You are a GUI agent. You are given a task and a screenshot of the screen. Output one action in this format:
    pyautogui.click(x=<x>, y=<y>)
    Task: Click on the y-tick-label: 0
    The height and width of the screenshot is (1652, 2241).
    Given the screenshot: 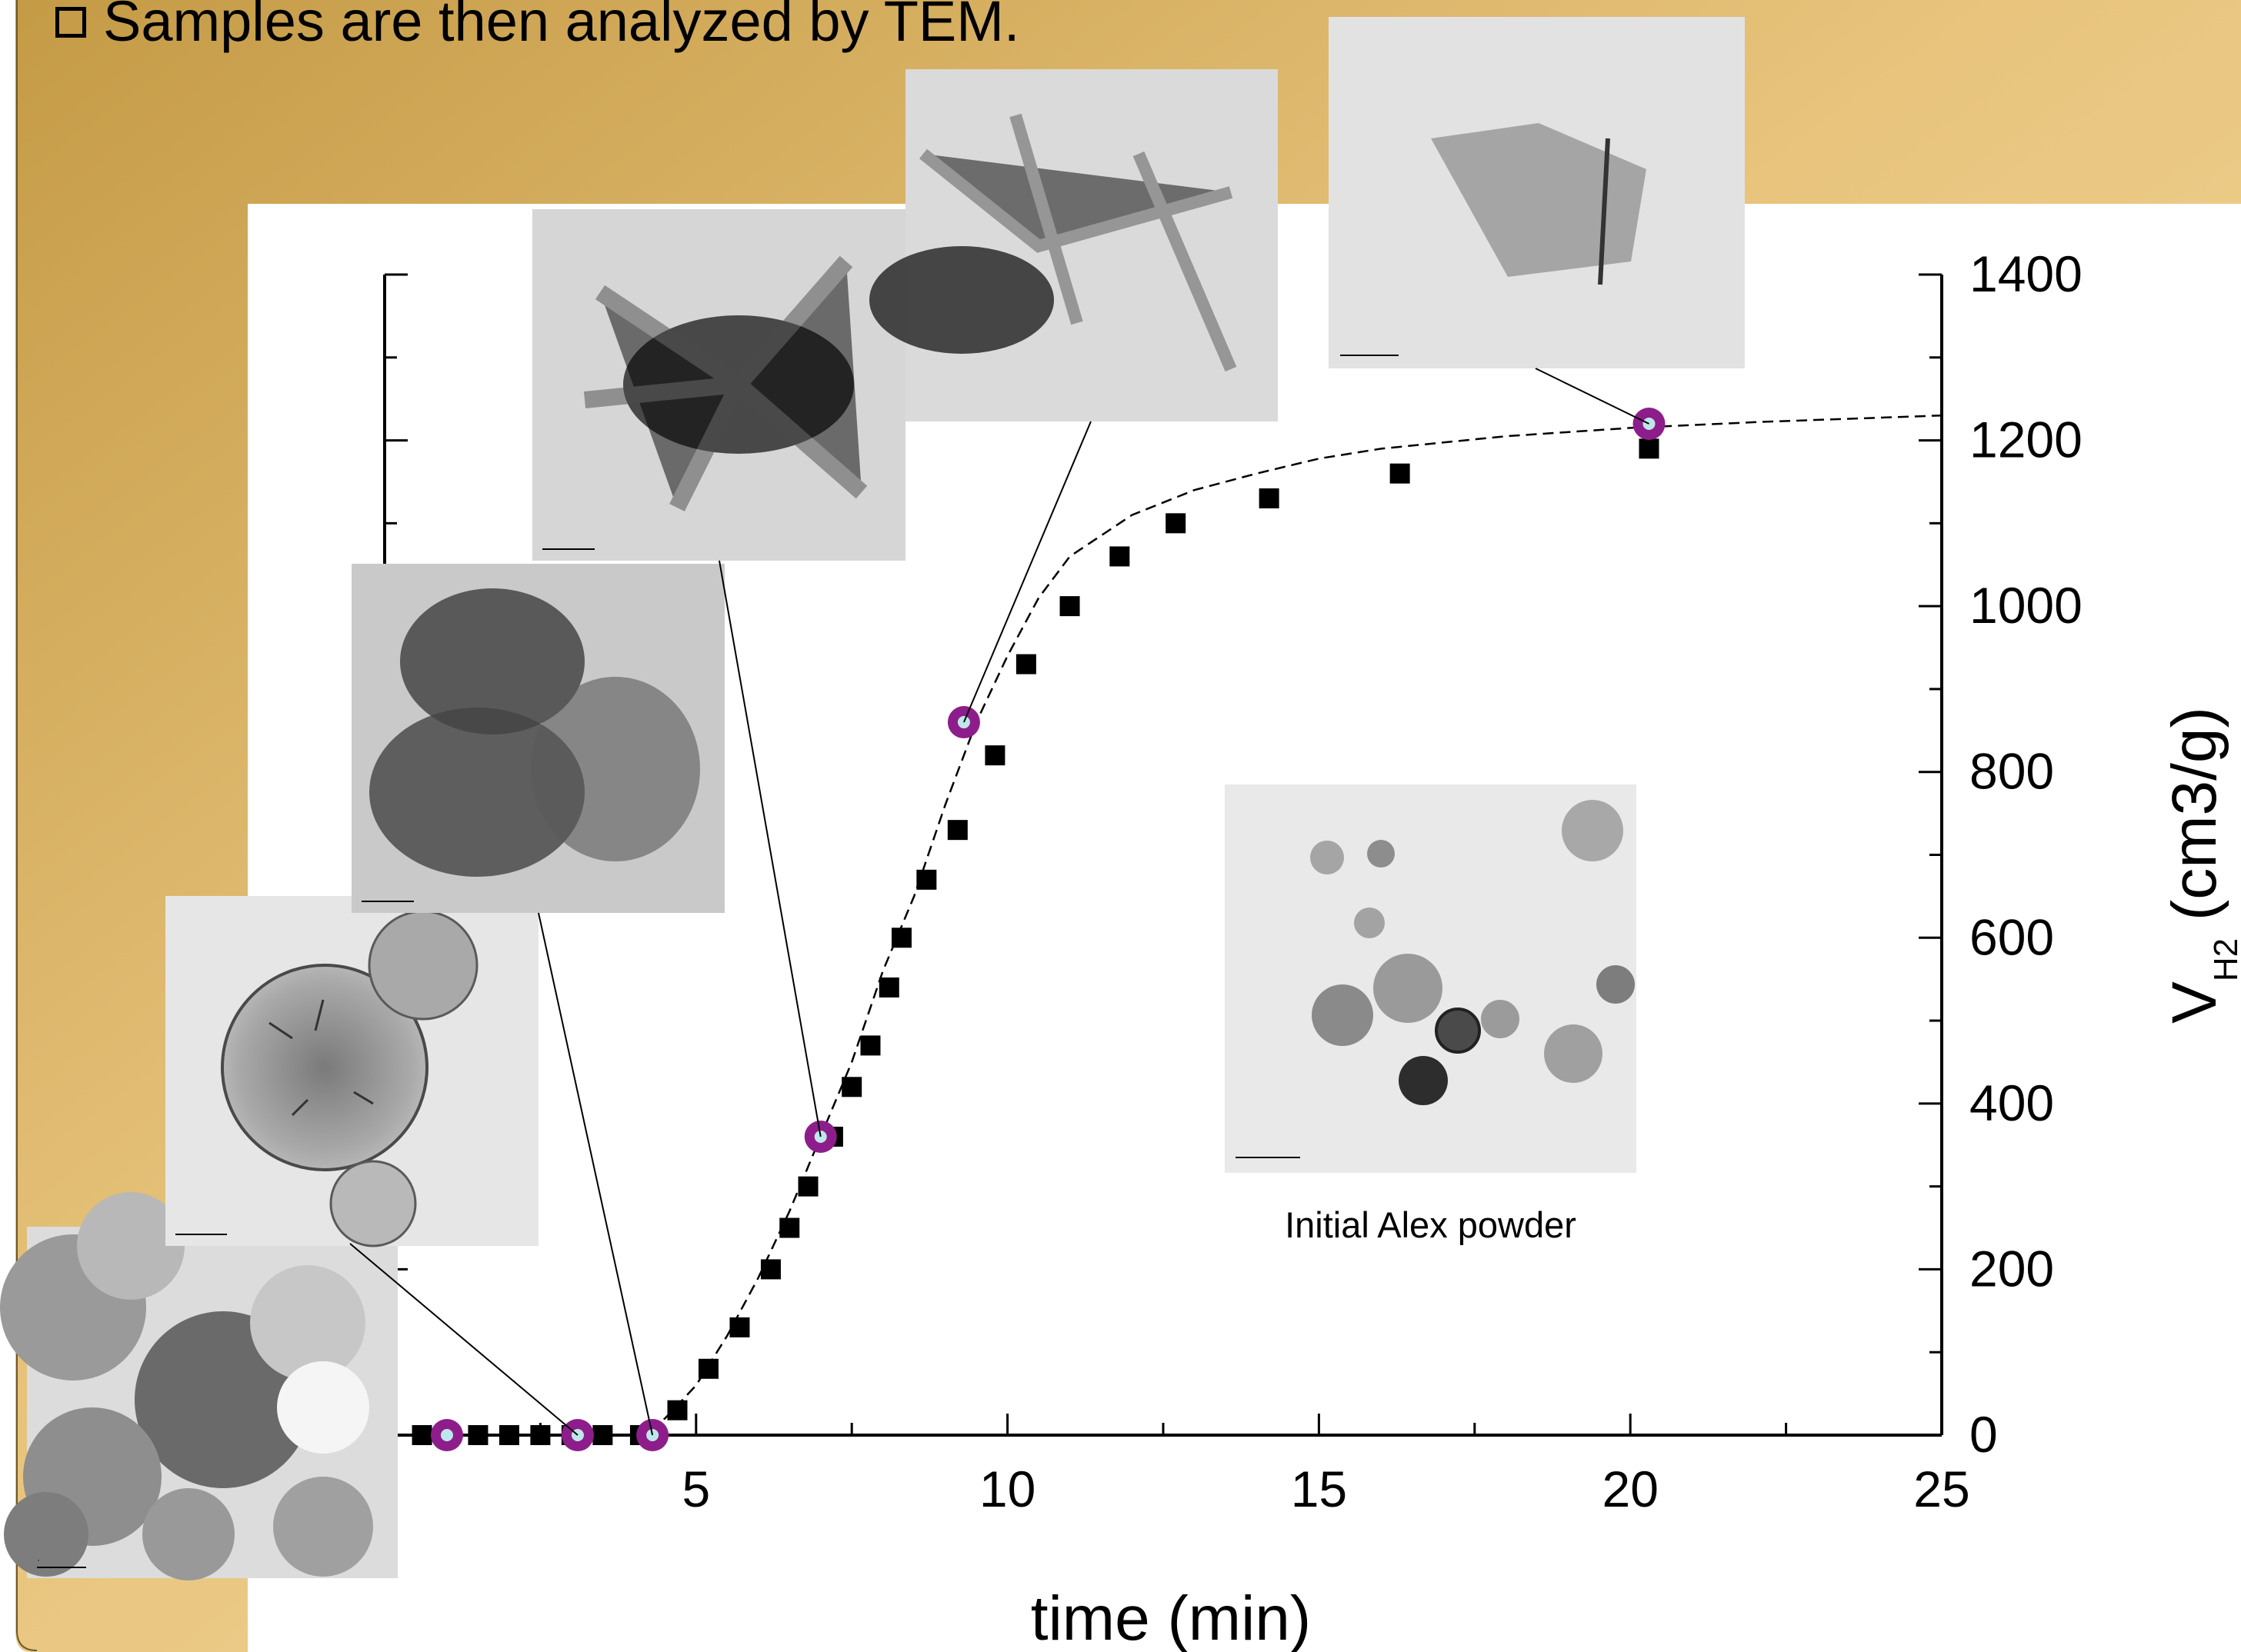 What is the action you would take?
    pyautogui.click(x=1983, y=1435)
    